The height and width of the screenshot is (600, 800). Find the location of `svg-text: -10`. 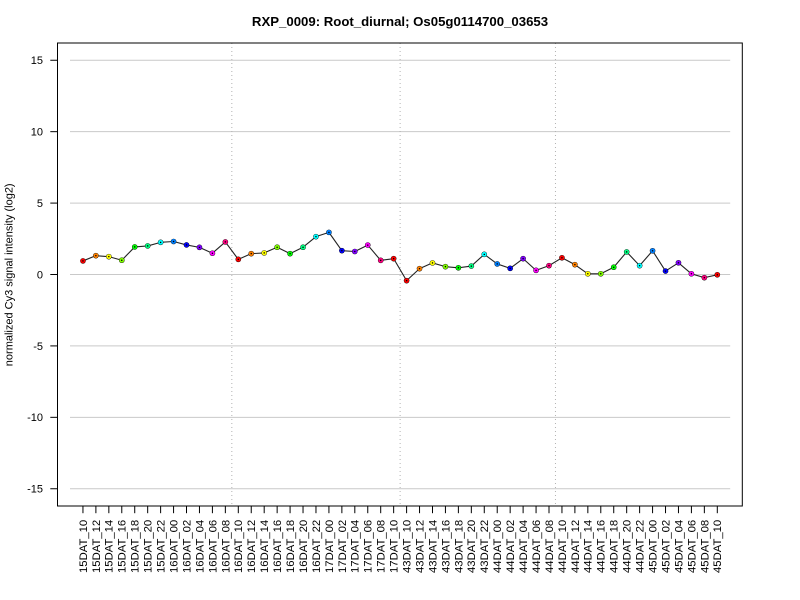

svg-text: -10 is located at coordinates (35, 418).